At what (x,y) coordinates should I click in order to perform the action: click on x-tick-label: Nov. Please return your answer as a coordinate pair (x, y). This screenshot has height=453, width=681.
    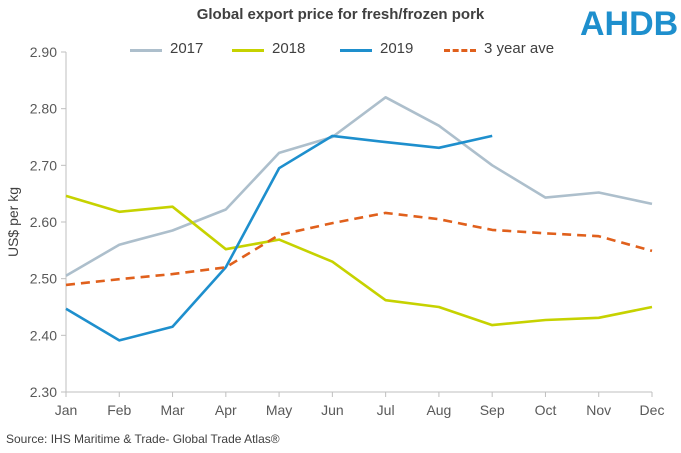
    Looking at the image, I should click on (598, 410).